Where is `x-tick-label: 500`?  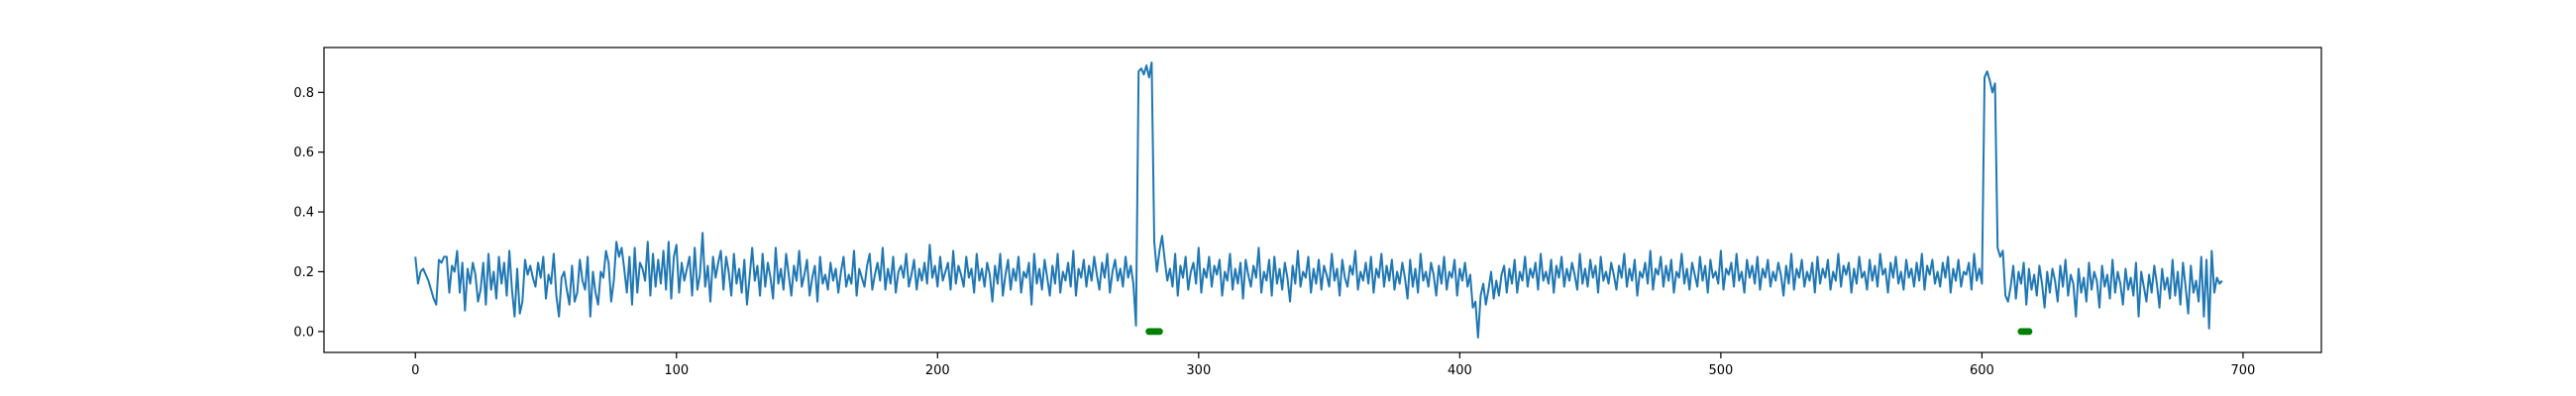 x-tick-label: 500 is located at coordinates (1721, 370).